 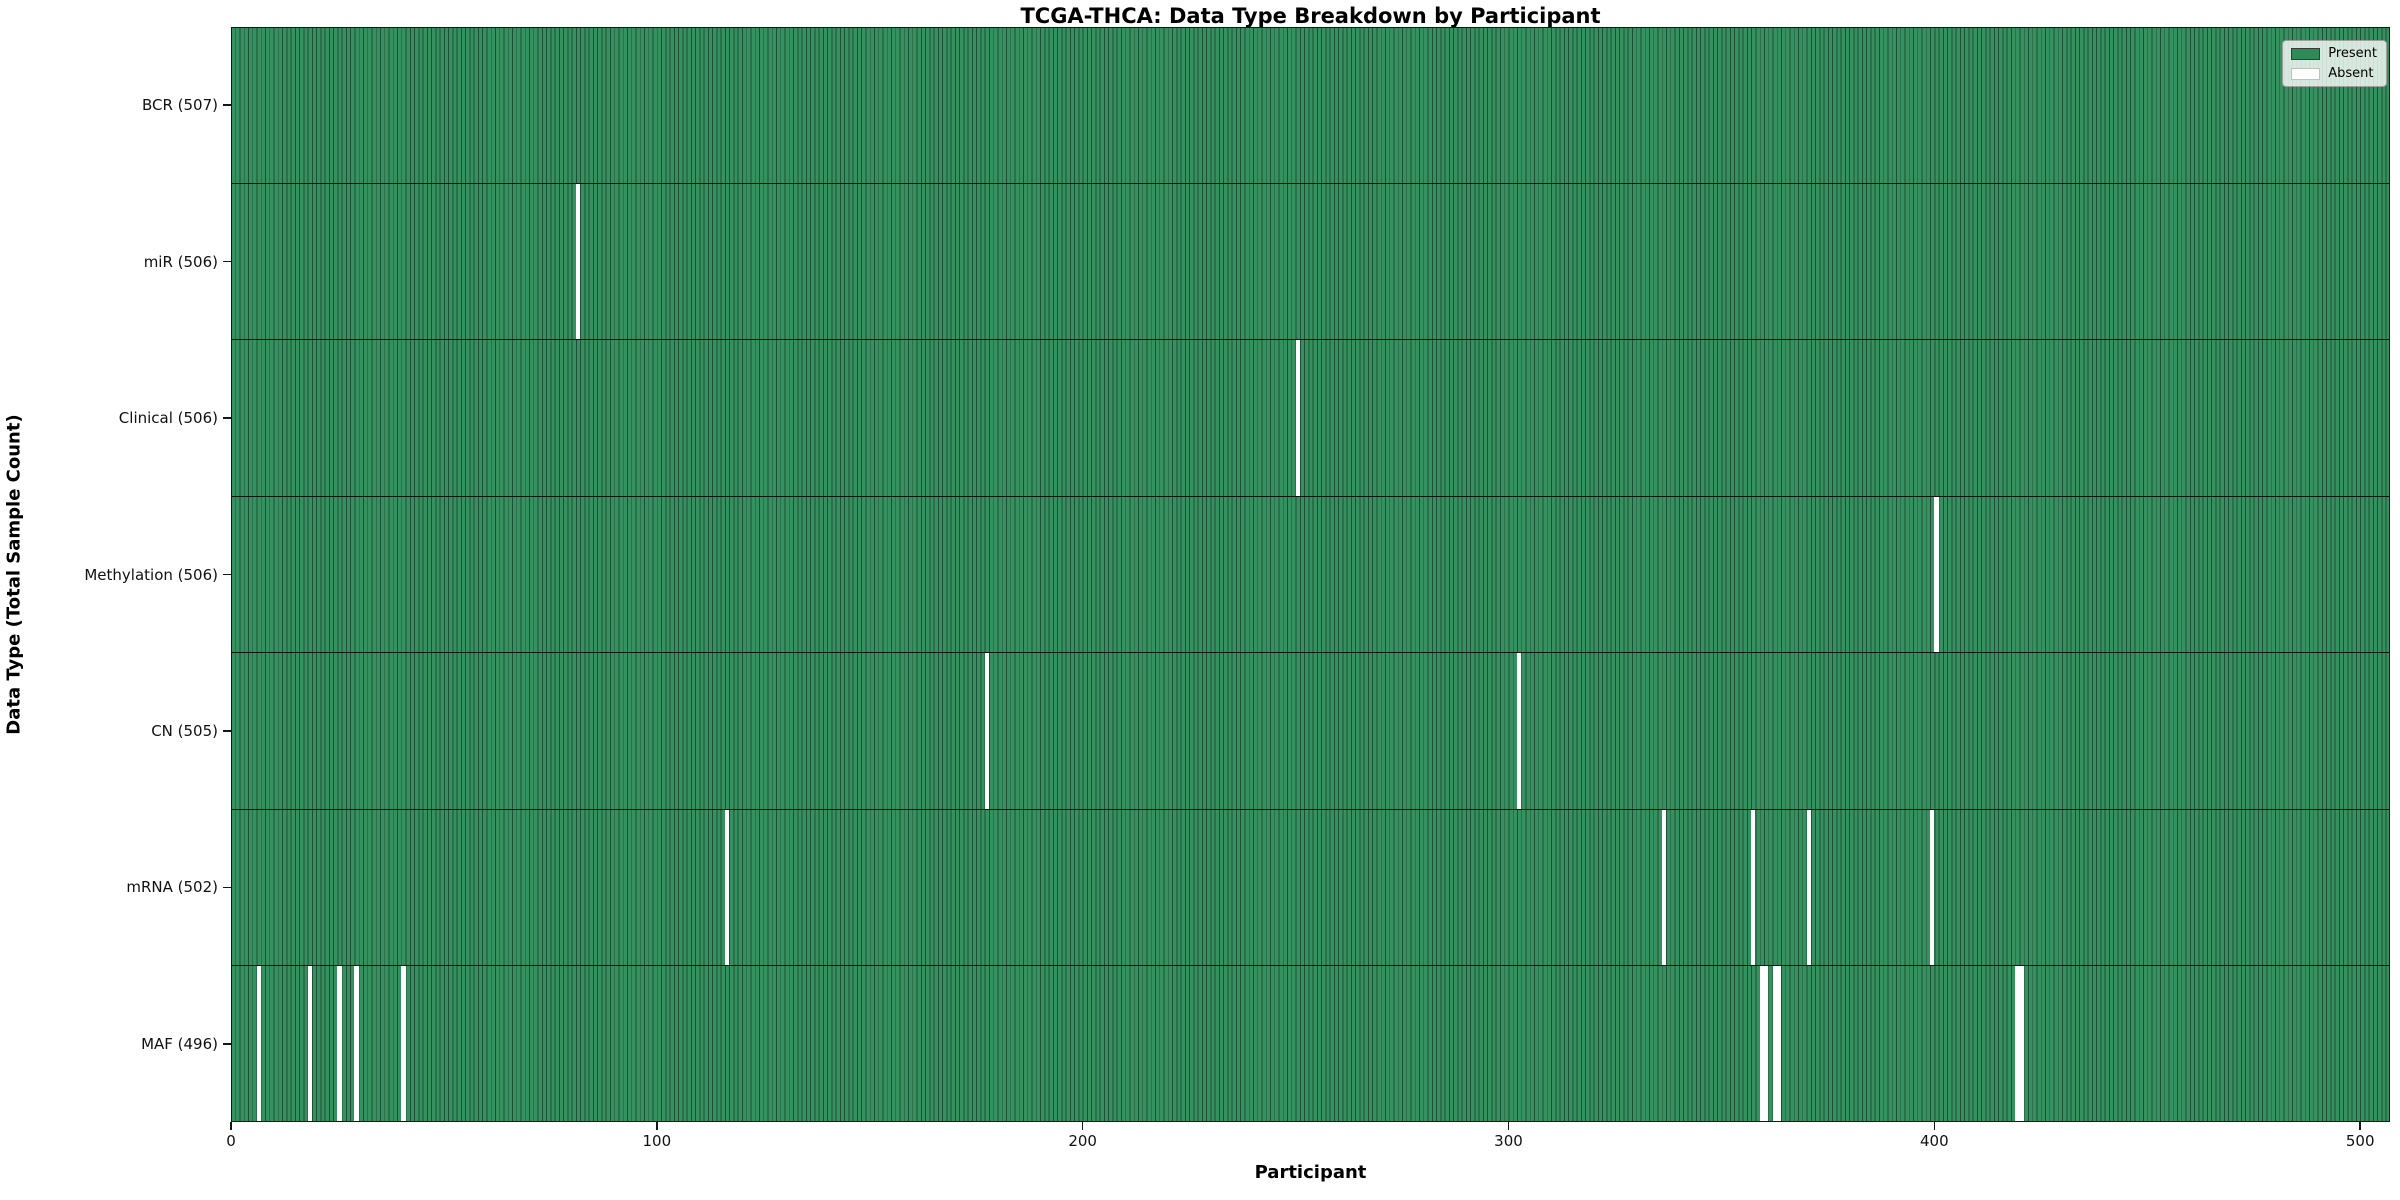 What do you see at coordinates (2352, 53) in the screenshot?
I see `legend-label-present: Present` at bounding box center [2352, 53].